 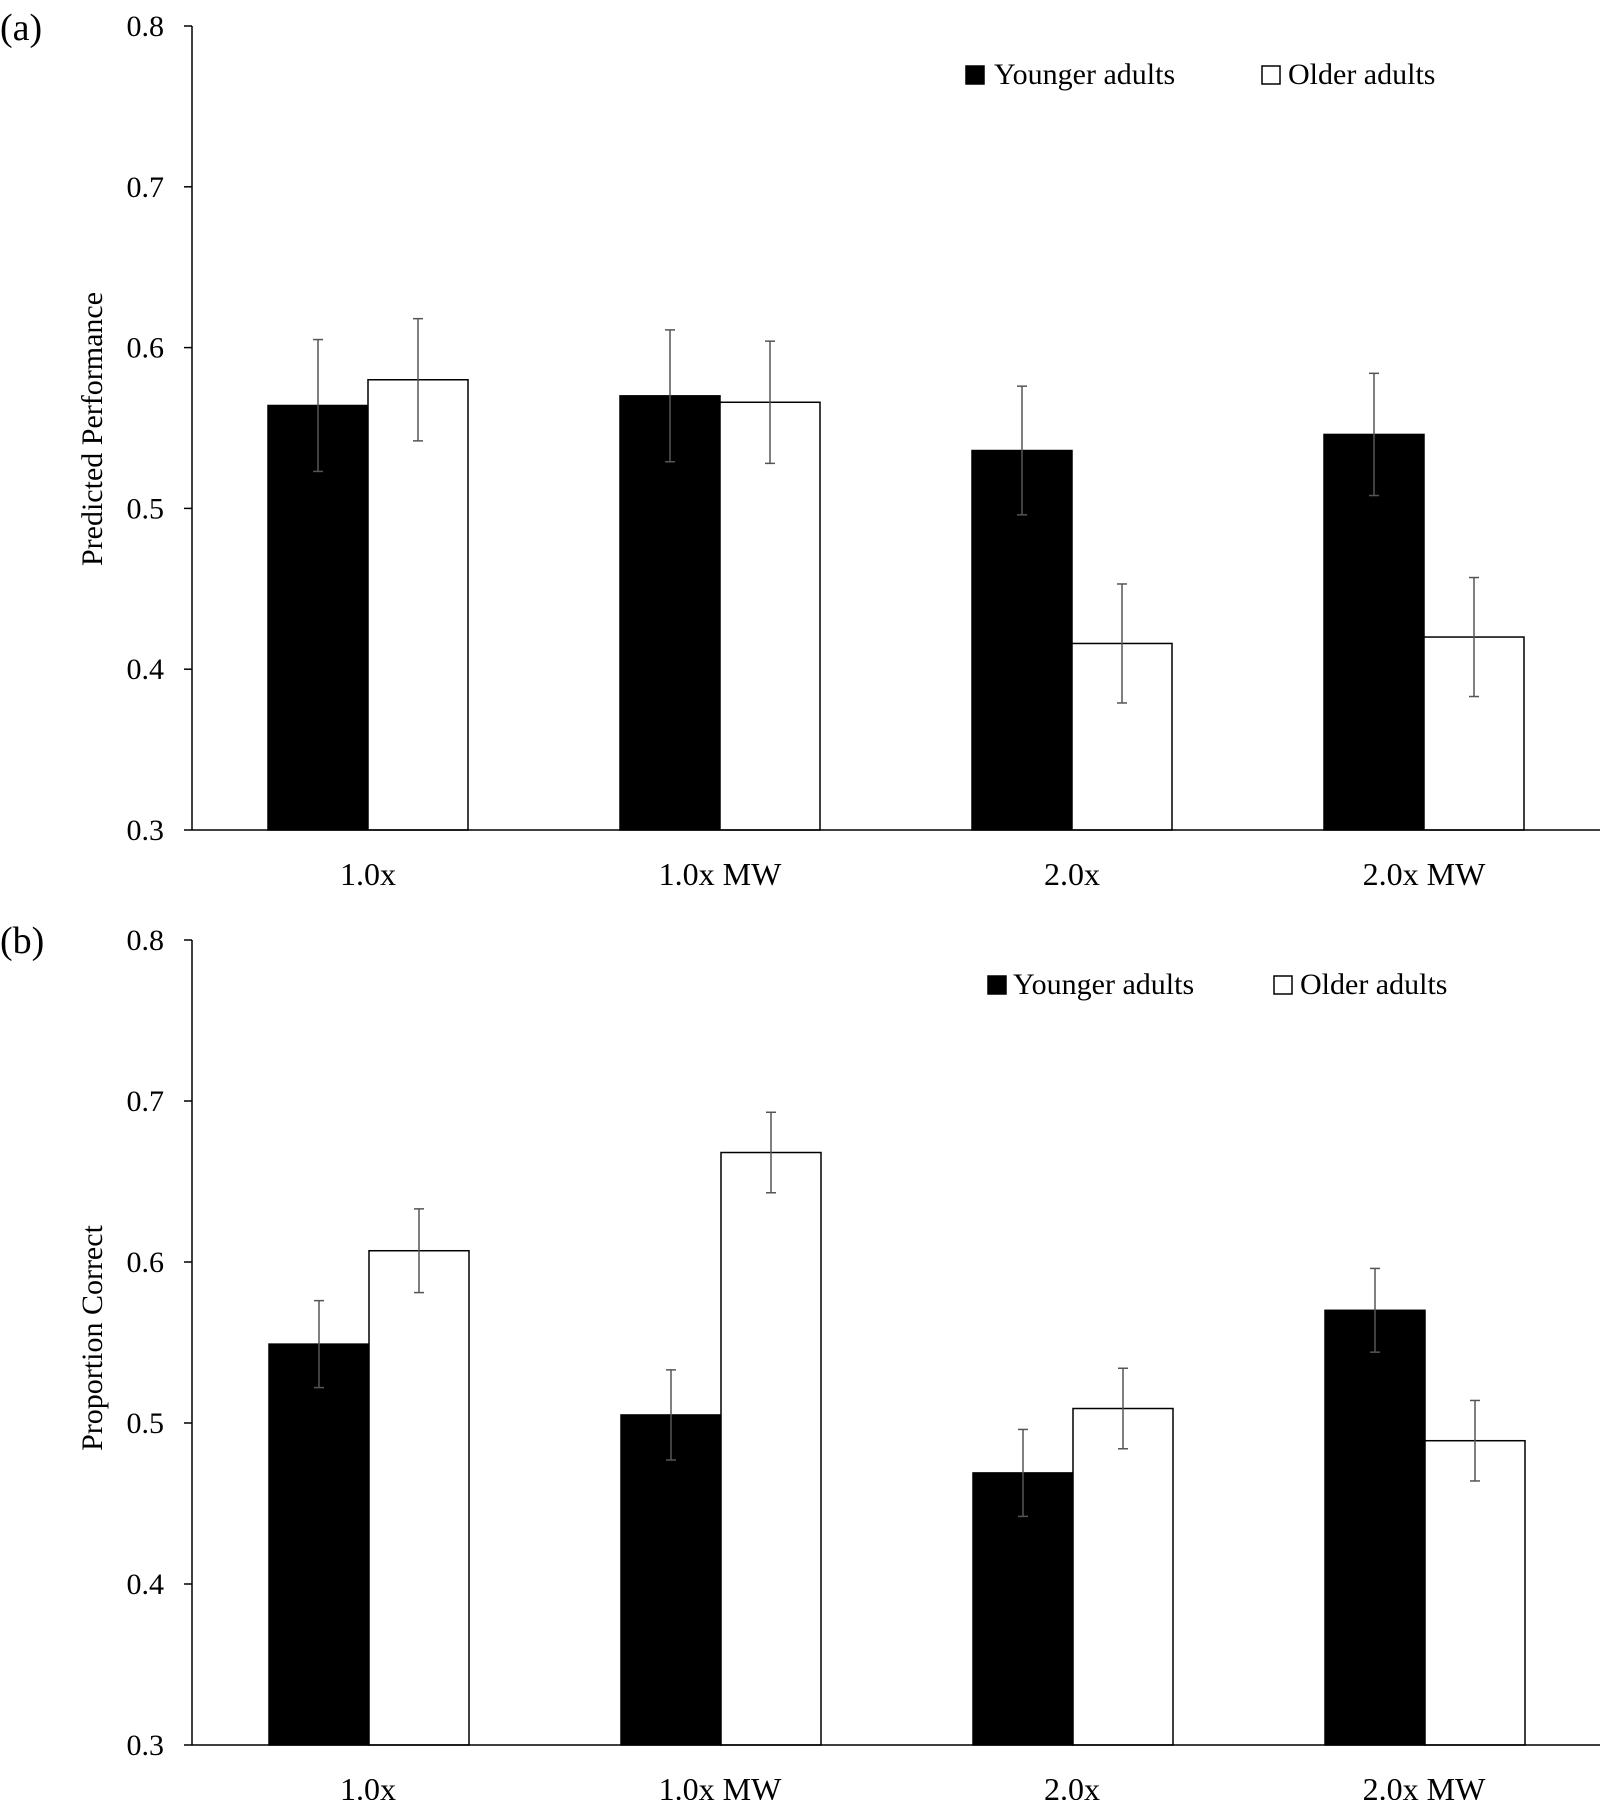 What do you see at coordinates (92, 429) in the screenshot?
I see `y-axis-label: Predicted Performance` at bounding box center [92, 429].